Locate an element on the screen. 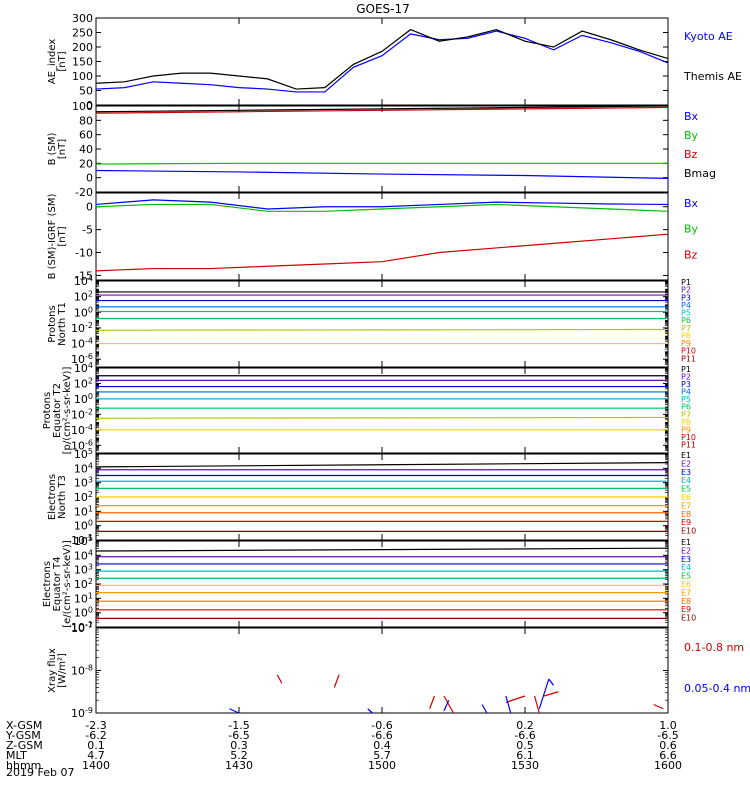 The height and width of the screenshot is (800, 750). legend-e10: E10 is located at coordinates (688, 618).